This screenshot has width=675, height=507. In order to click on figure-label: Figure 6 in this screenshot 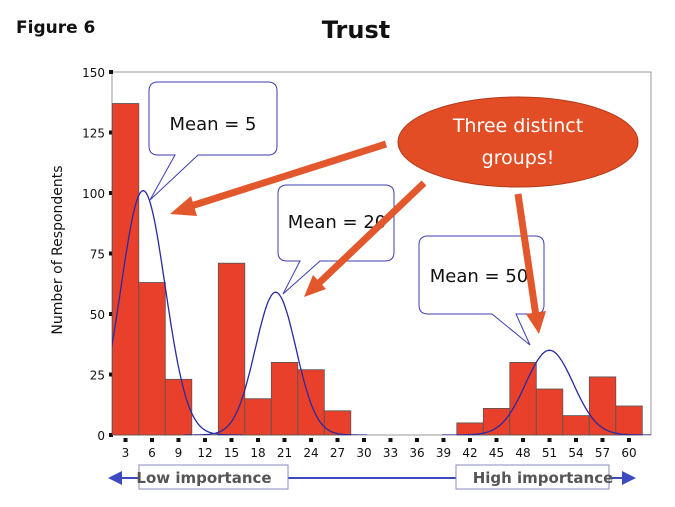, I will do `click(55, 28)`.